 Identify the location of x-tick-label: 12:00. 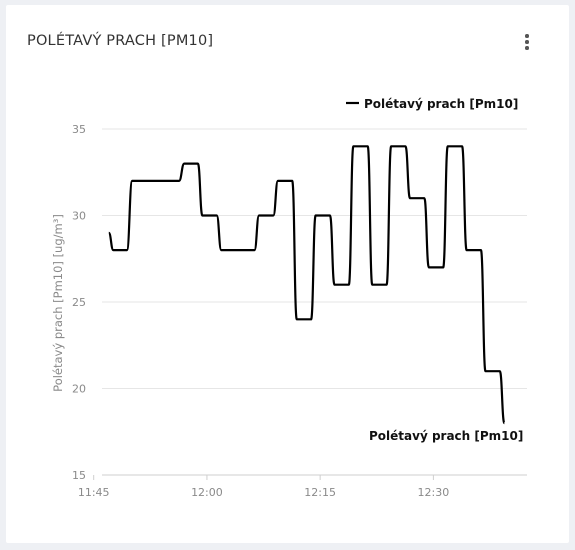
(207, 492).